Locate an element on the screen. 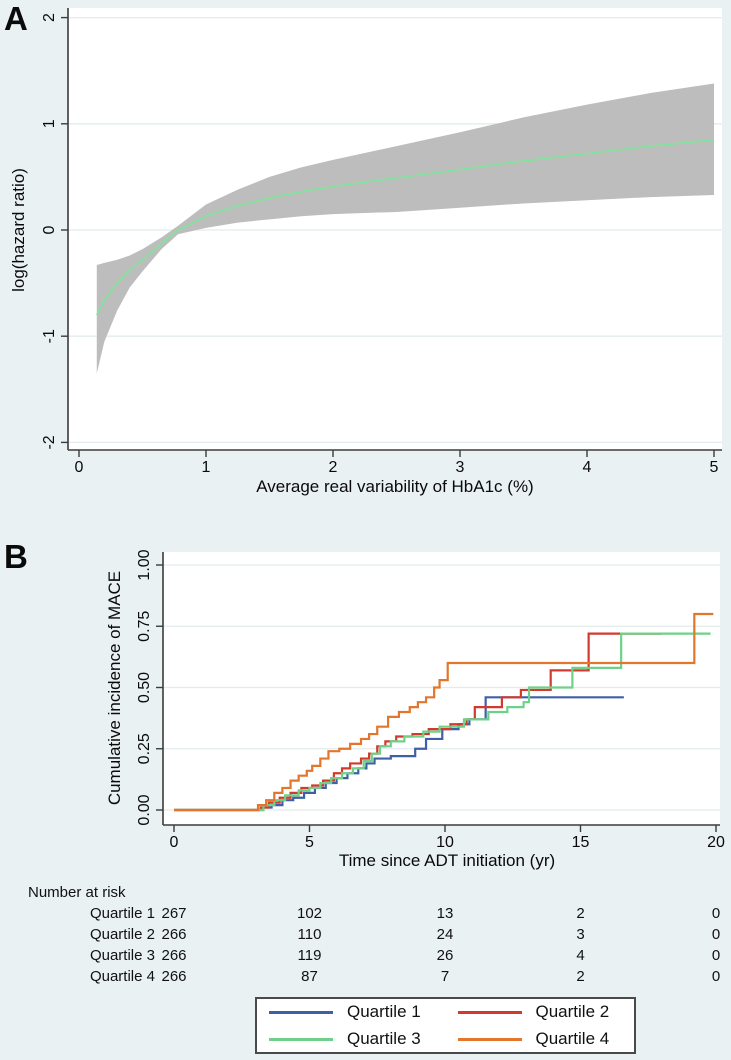 This screenshot has height=1060, width=731. panel-b-label: B is located at coordinates (16, 556).